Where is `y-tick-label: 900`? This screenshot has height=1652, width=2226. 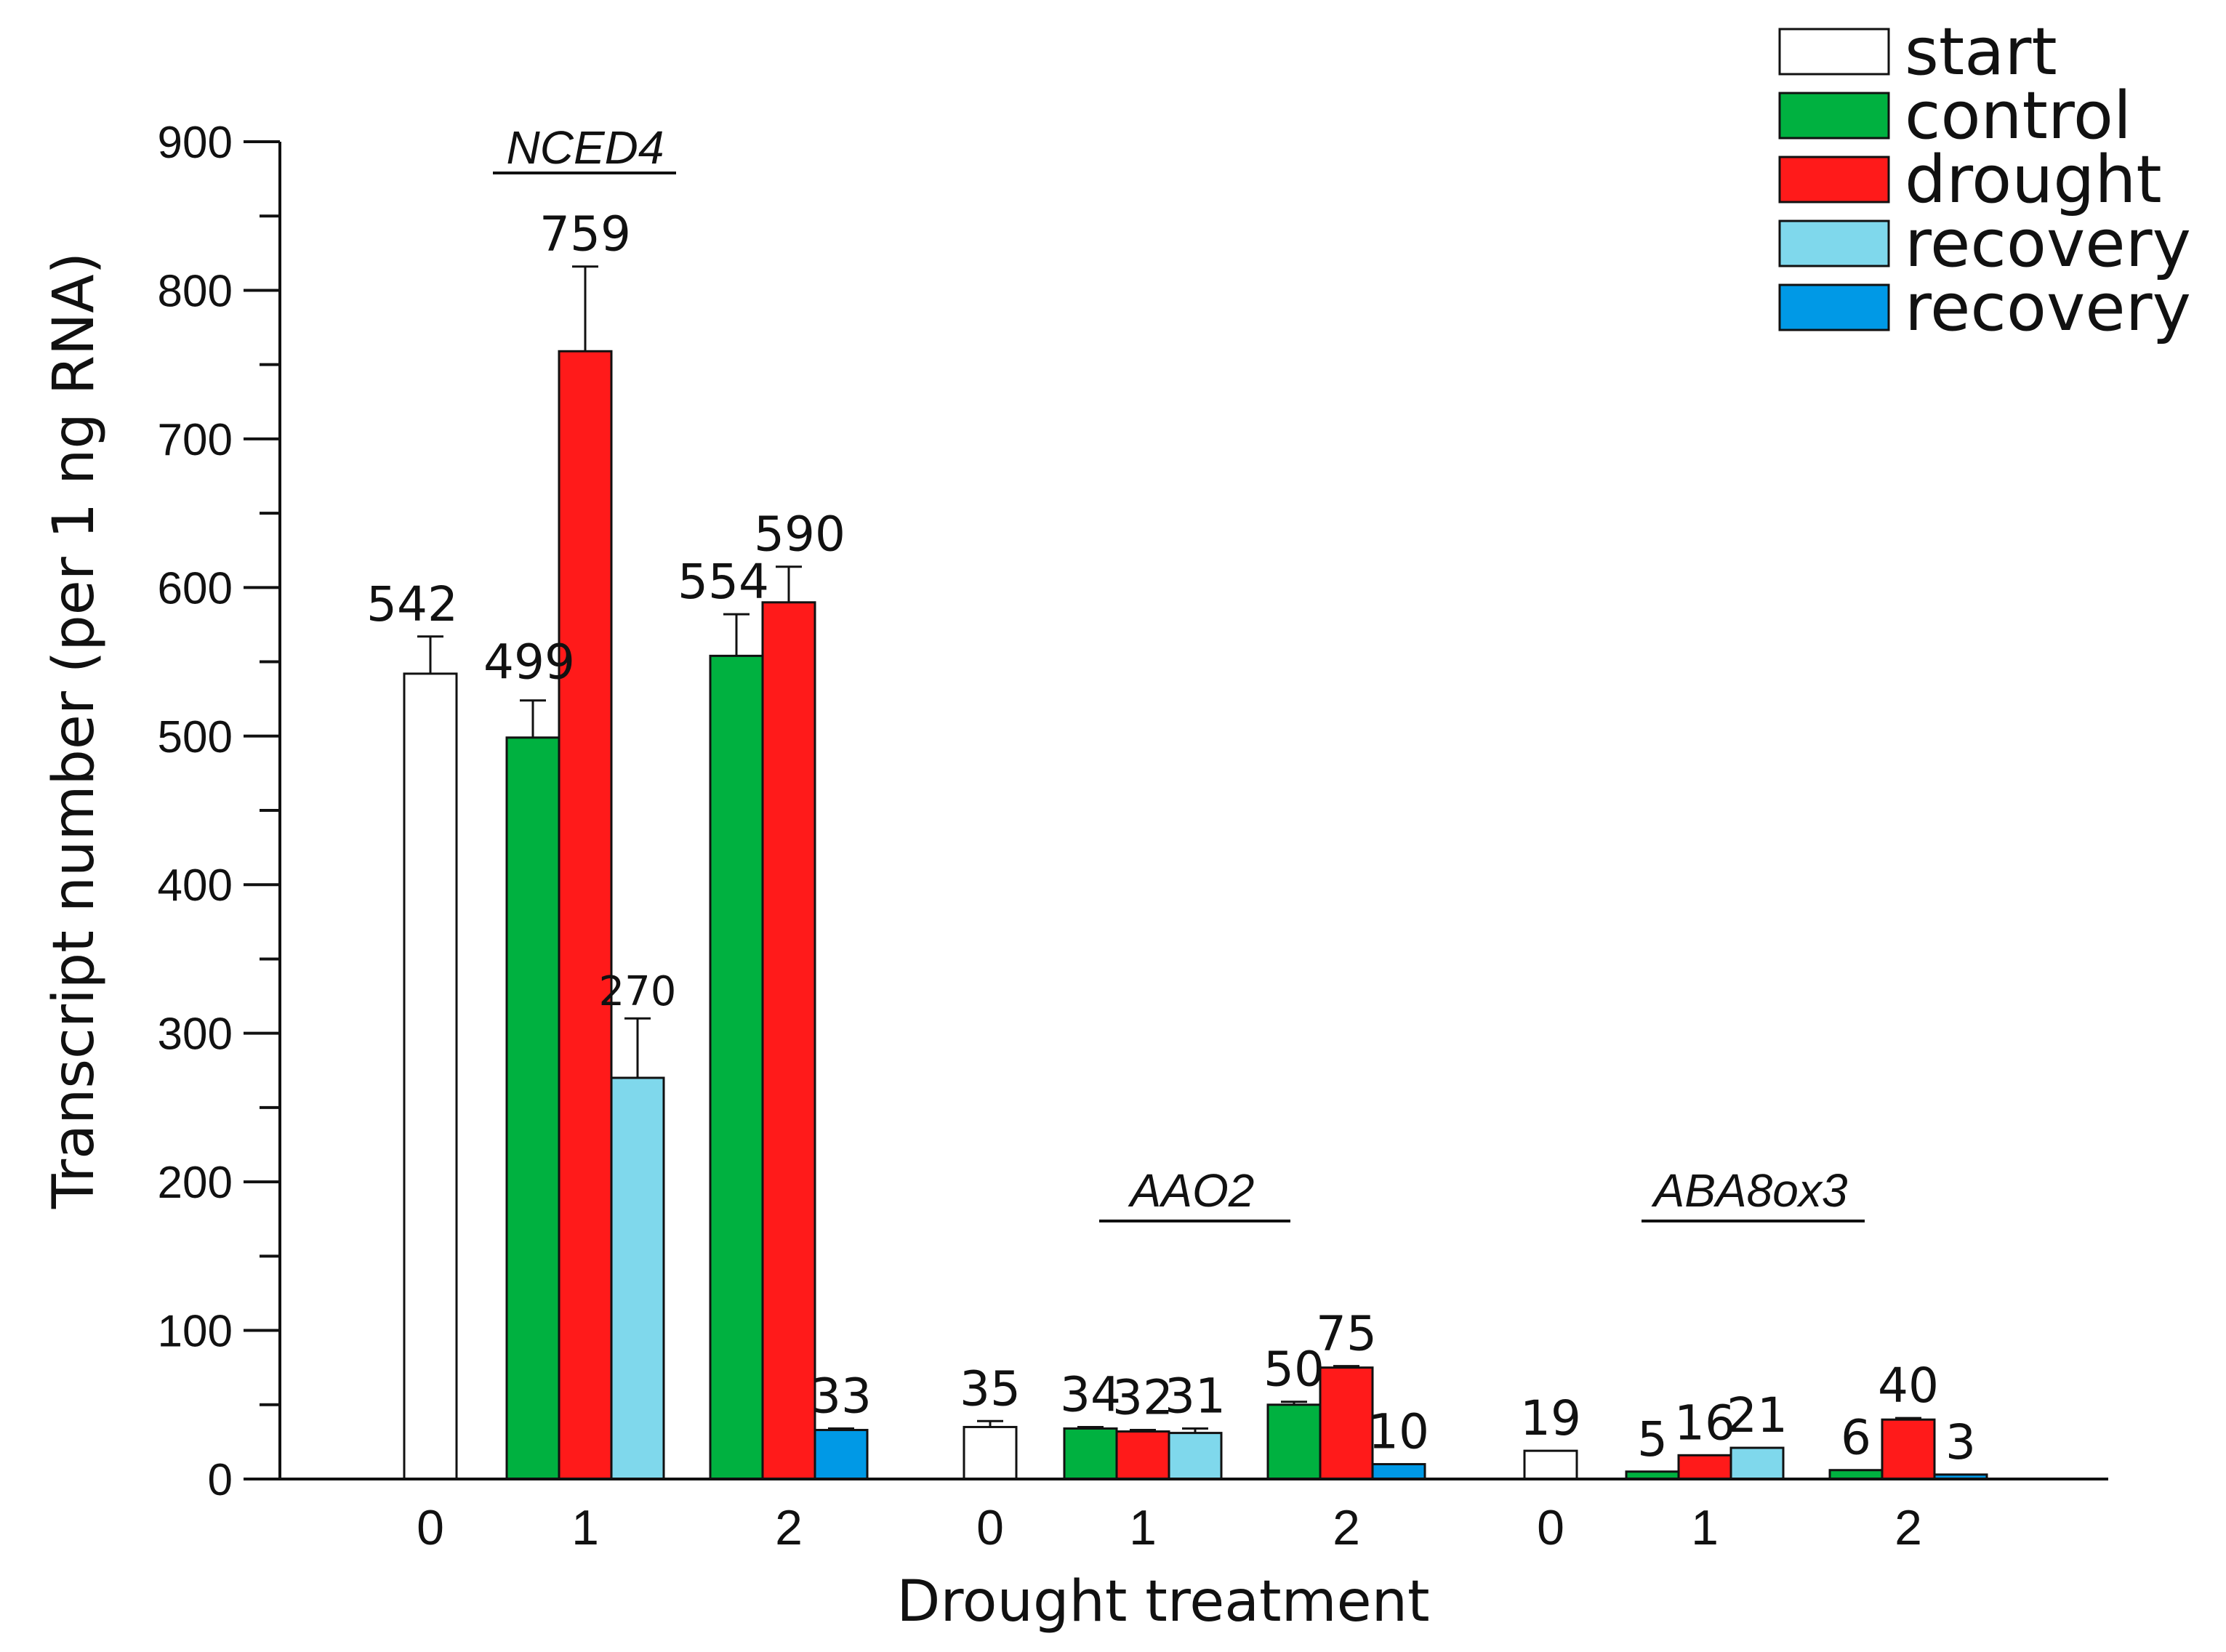
y-tick-label: 900 is located at coordinates (195, 143).